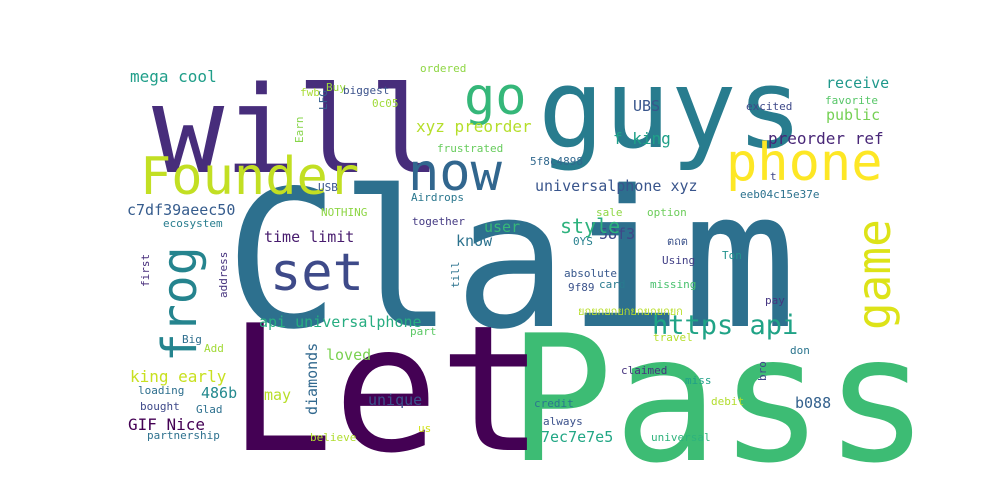 The width and height of the screenshot is (1000, 500). Describe the element at coordinates (681, 437) in the screenshot. I see `word-cloud-word: universal` at that location.